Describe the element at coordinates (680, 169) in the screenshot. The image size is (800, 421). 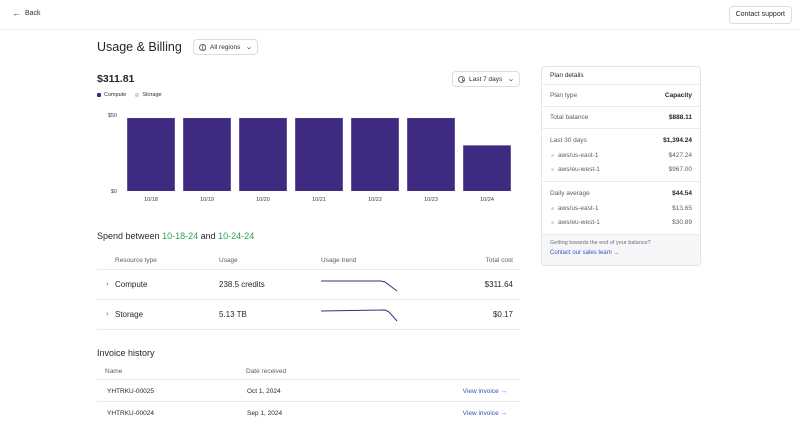
I see `region-value: $967.00` at that location.